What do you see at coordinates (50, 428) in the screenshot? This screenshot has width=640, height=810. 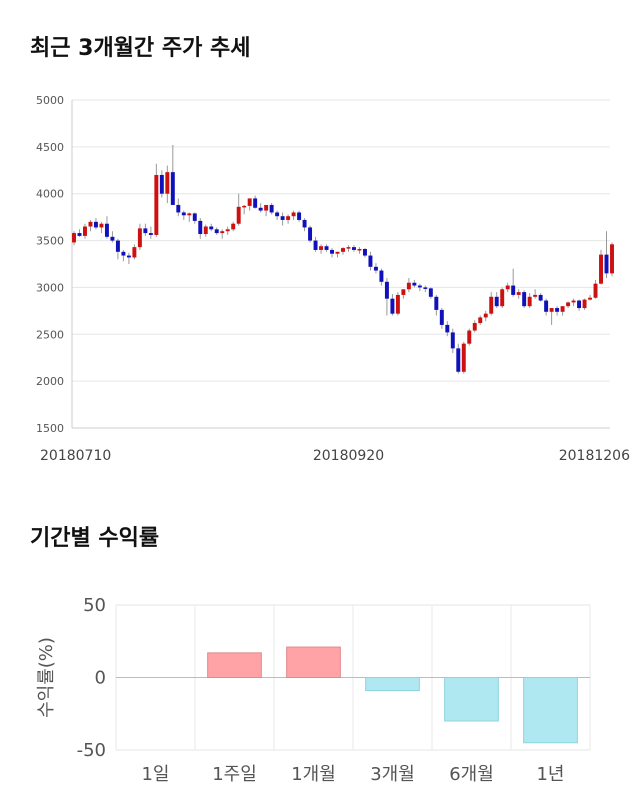 I see `y-tick-label: 1500` at bounding box center [50, 428].